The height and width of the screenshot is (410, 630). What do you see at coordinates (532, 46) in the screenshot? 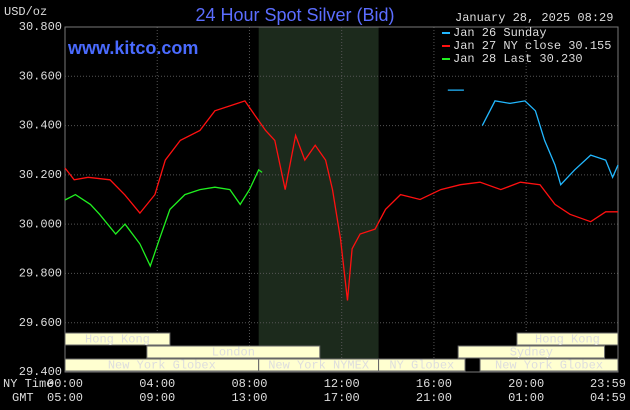
I see `legend-label: Jan 27 NY close 30.155` at bounding box center [532, 46].